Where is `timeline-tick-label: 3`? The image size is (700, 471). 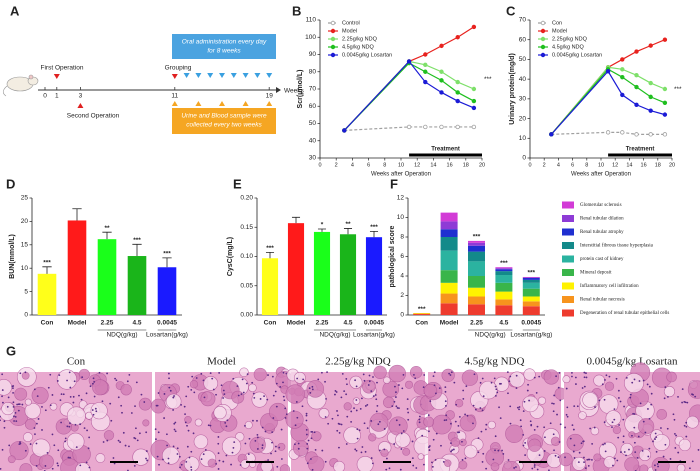
timeline-tick-label: 3 is located at coordinates (81, 96).